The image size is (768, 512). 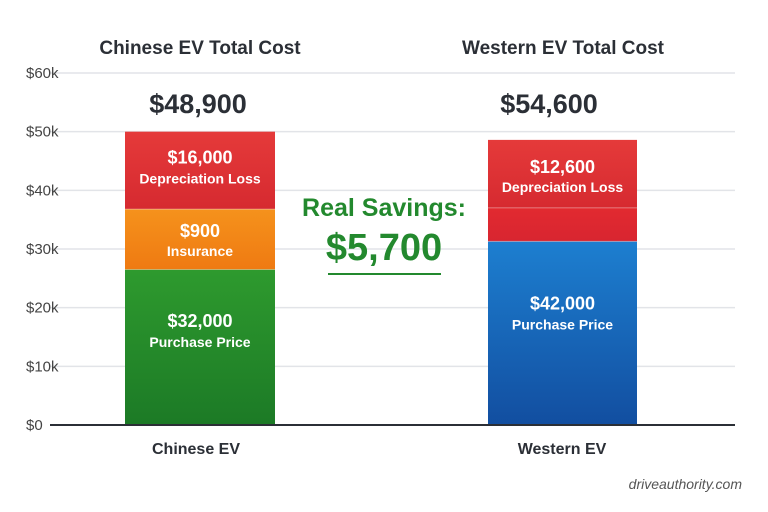 I want to click on x-label-chinese: Chinese EV, so click(x=196, y=449).